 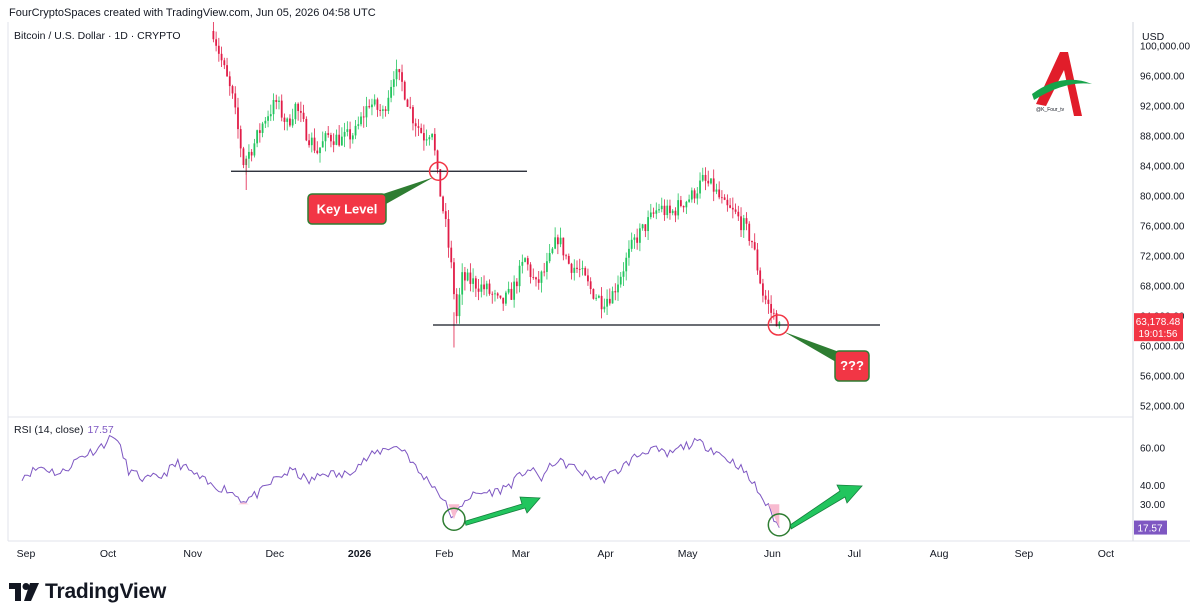 What do you see at coordinates (939, 554) in the screenshot?
I see `time-tick-label: Aug` at bounding box center [939, 554].